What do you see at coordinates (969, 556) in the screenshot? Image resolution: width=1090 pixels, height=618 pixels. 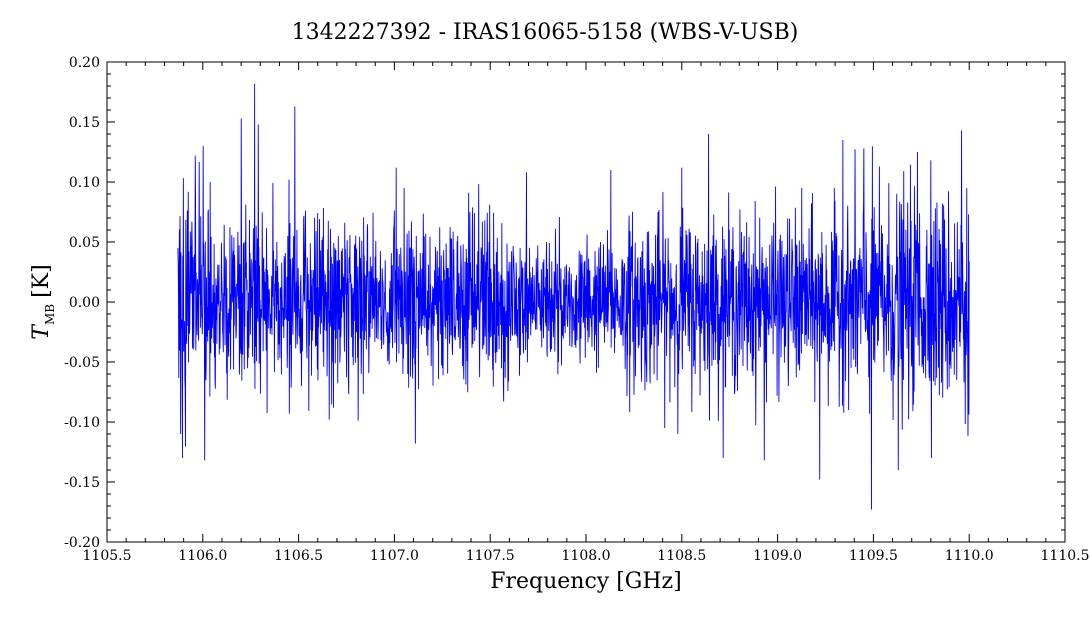 I see `x-tick-label: 1110.0` at bounding box center [969, 556].